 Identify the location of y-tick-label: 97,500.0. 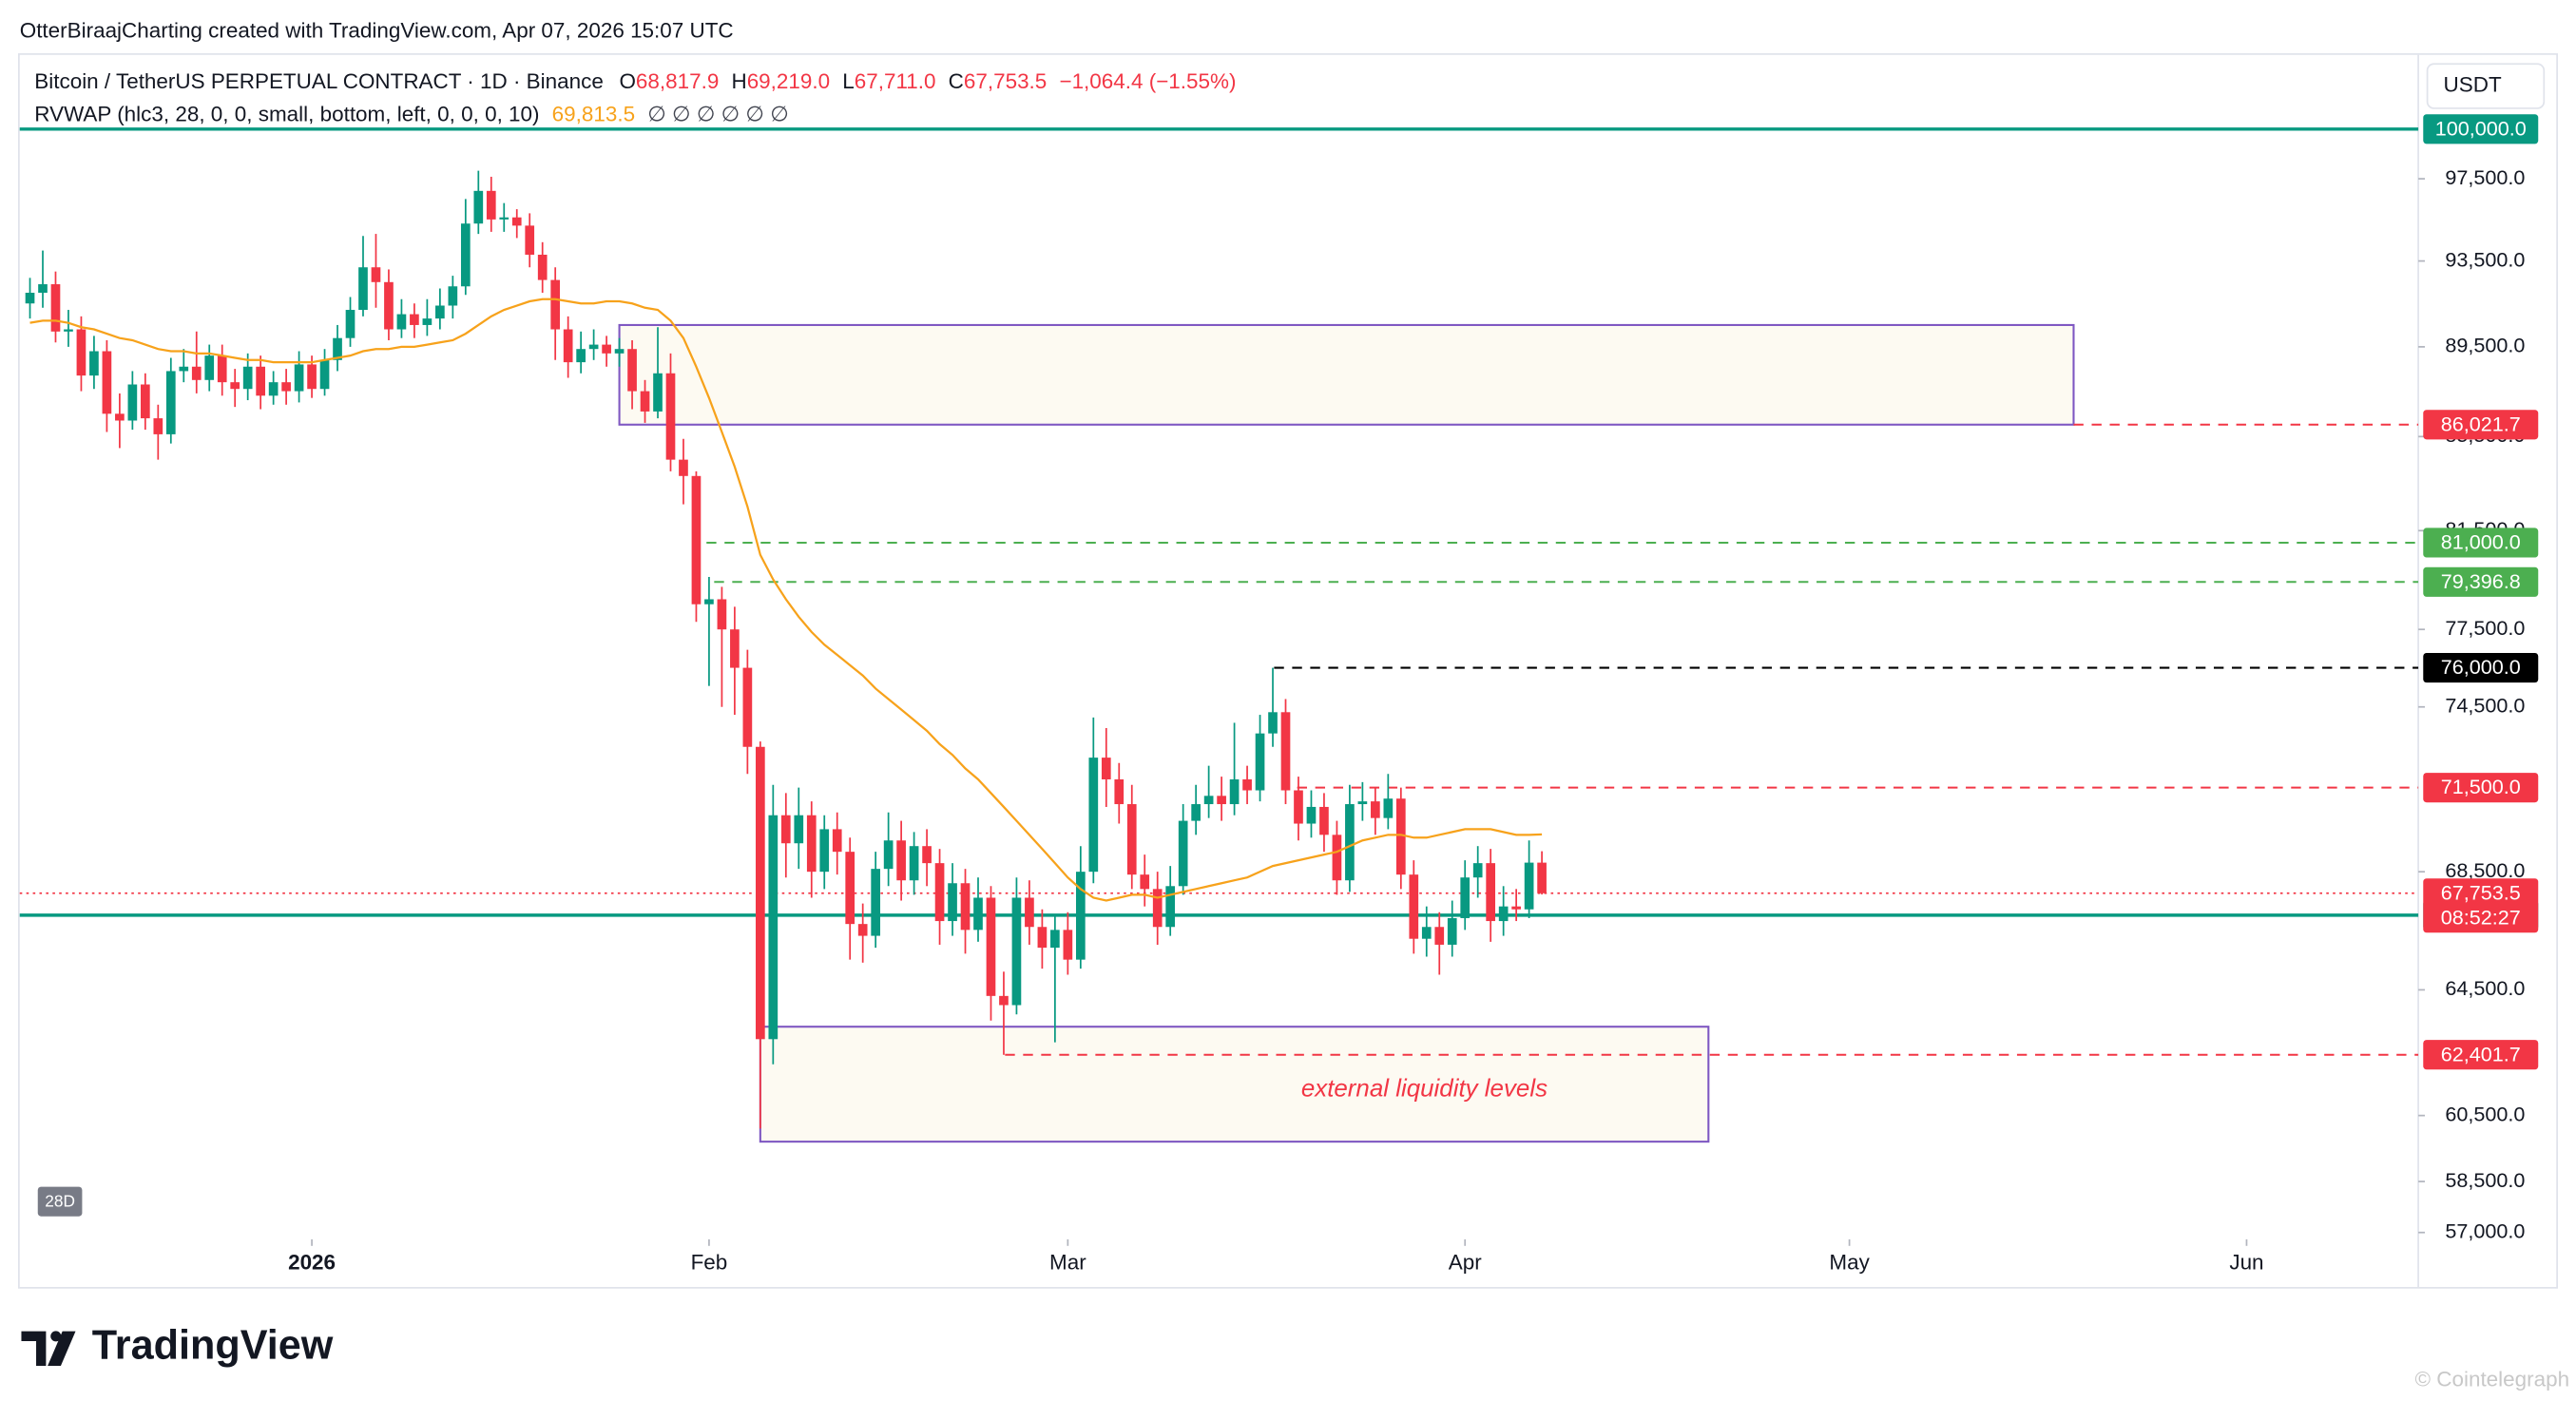
(2485, 177).